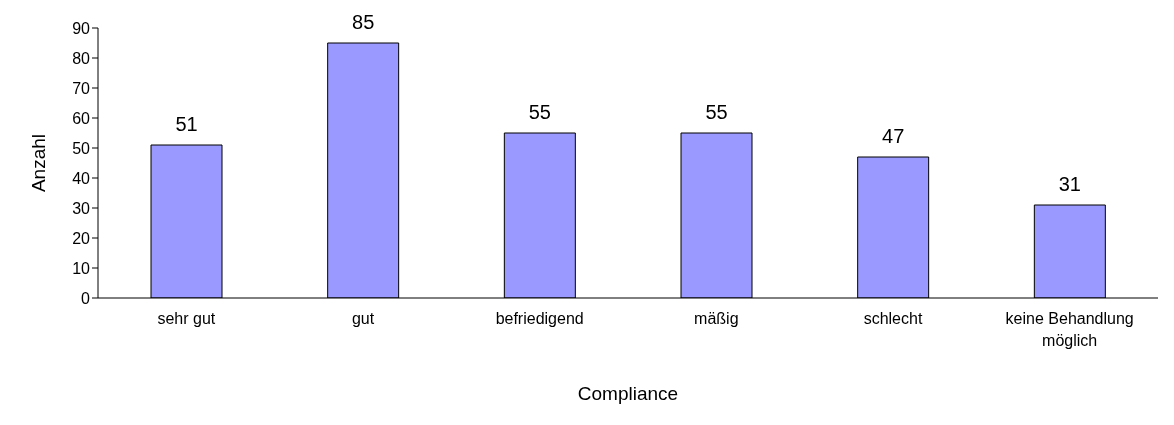 The image size is (1174, 425). What do you see at coordinates (363, 22) in the screenshot?
I see `data-label: 85` at bounding box center [363, 22].